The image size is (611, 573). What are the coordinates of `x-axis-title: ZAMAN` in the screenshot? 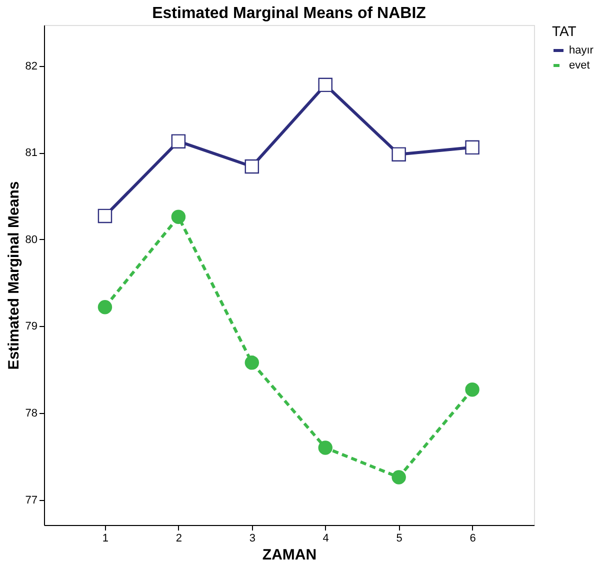 It's located at (289, 555).